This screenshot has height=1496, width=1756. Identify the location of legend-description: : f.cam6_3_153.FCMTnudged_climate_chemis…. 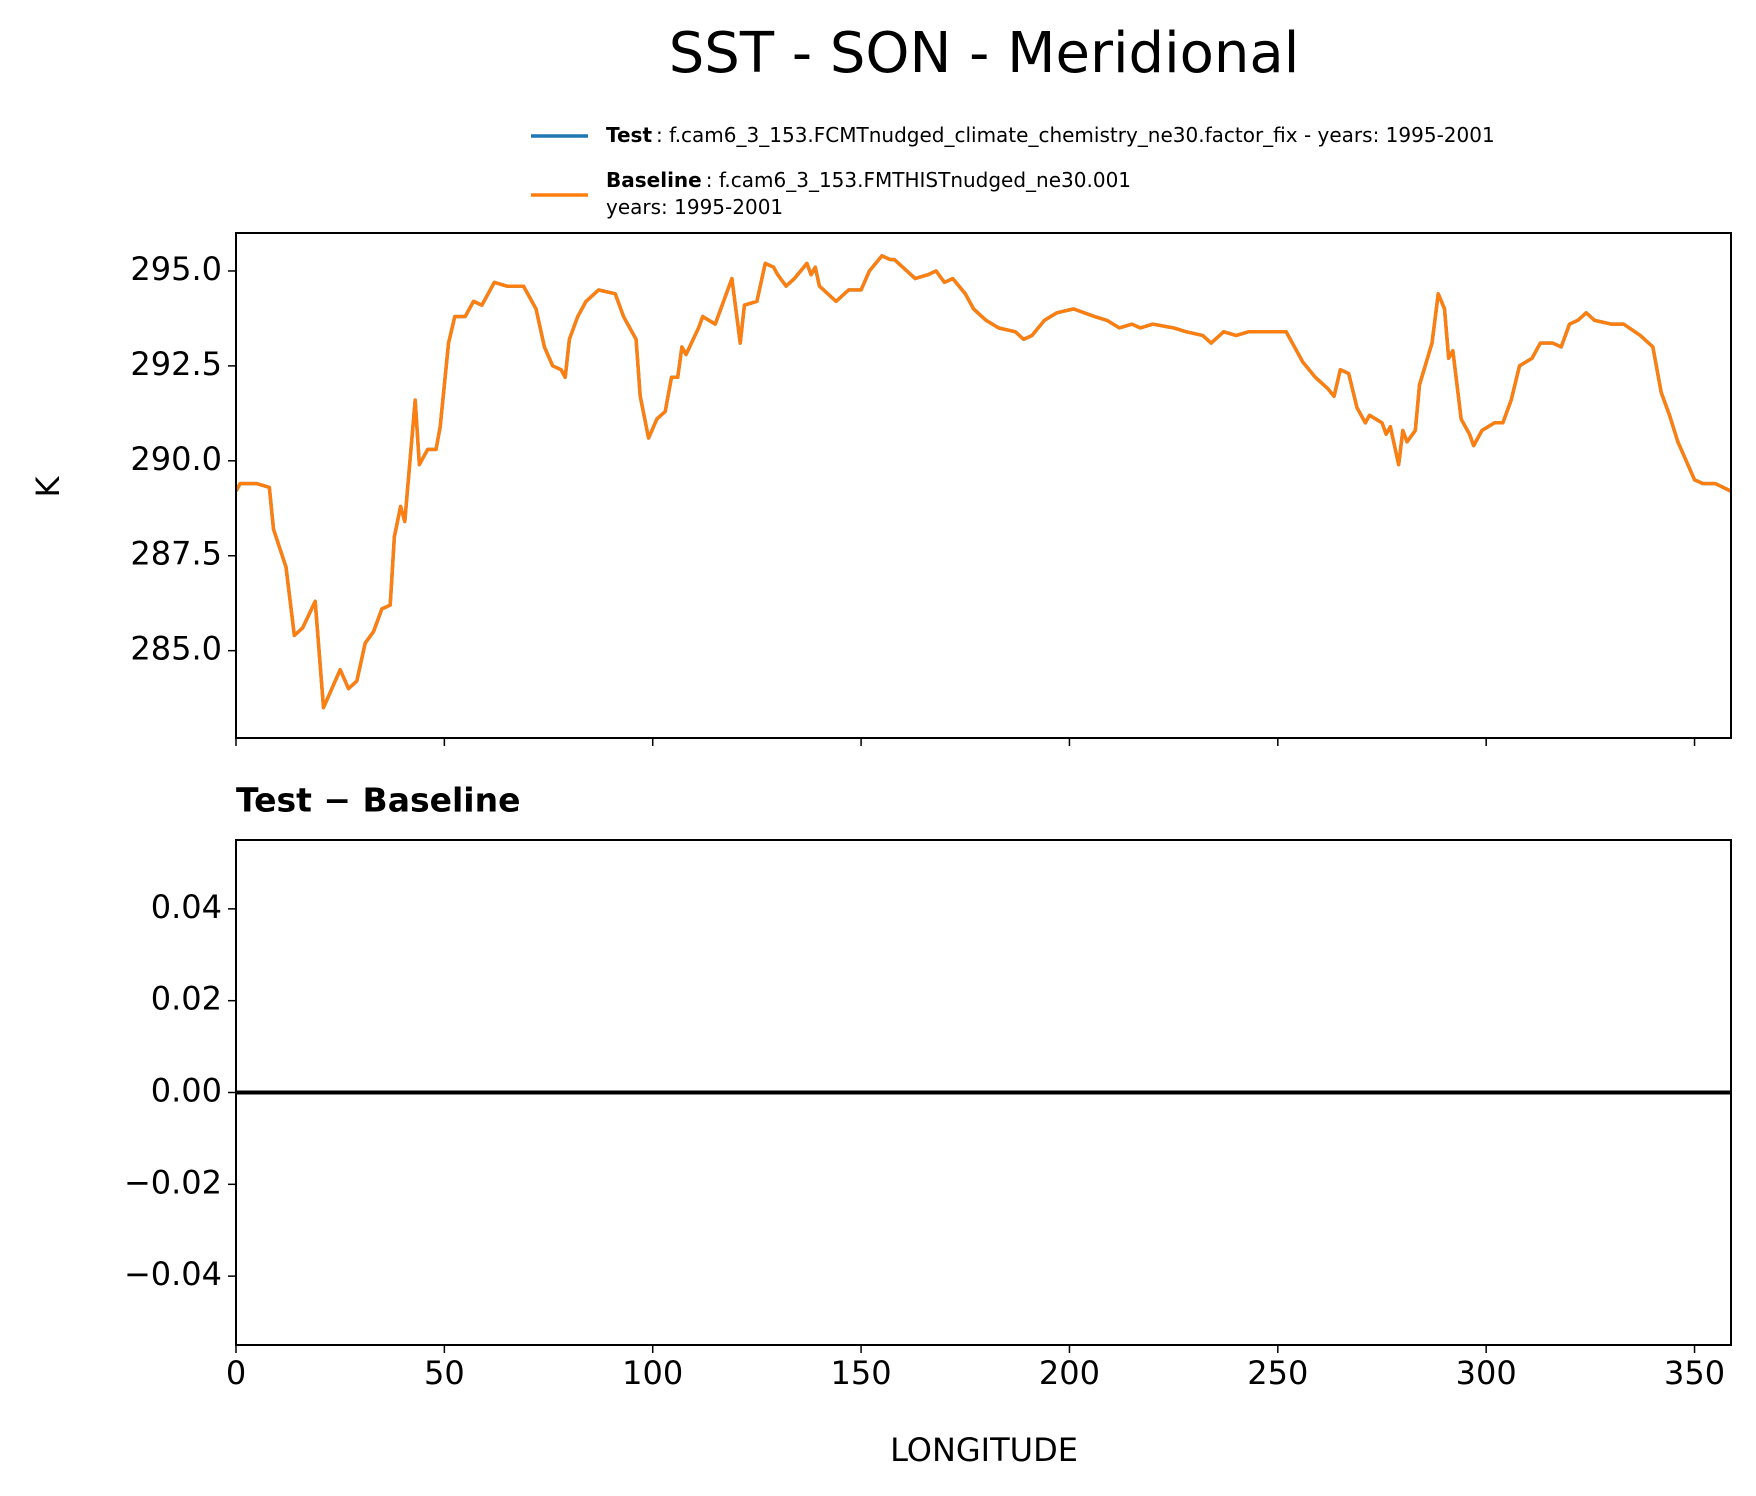
(1075, 135).